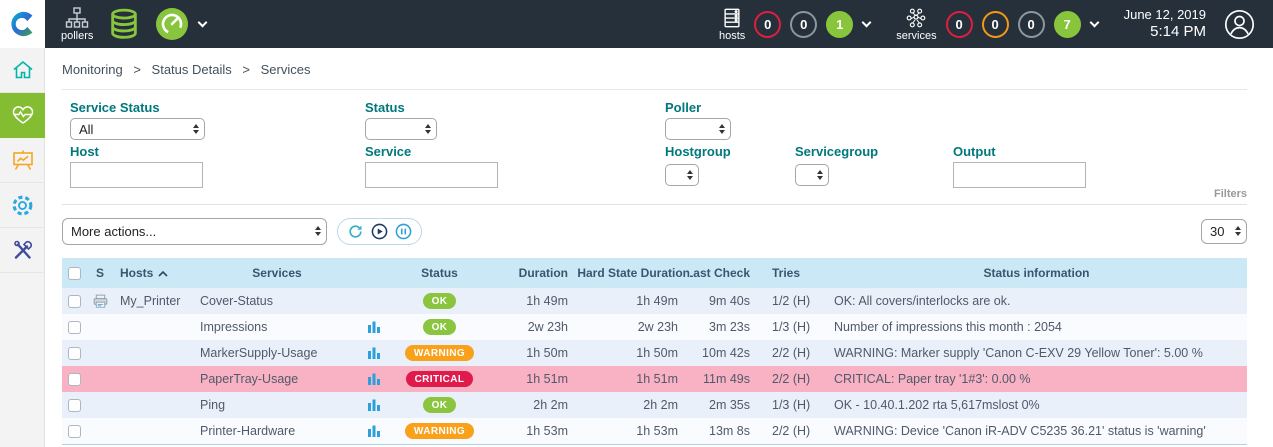 Image resolution: width=1273 pixels, height=447 pixels. Describe the element at coordinates (431, 175) in the screenshot. I see `service-input` at that location.